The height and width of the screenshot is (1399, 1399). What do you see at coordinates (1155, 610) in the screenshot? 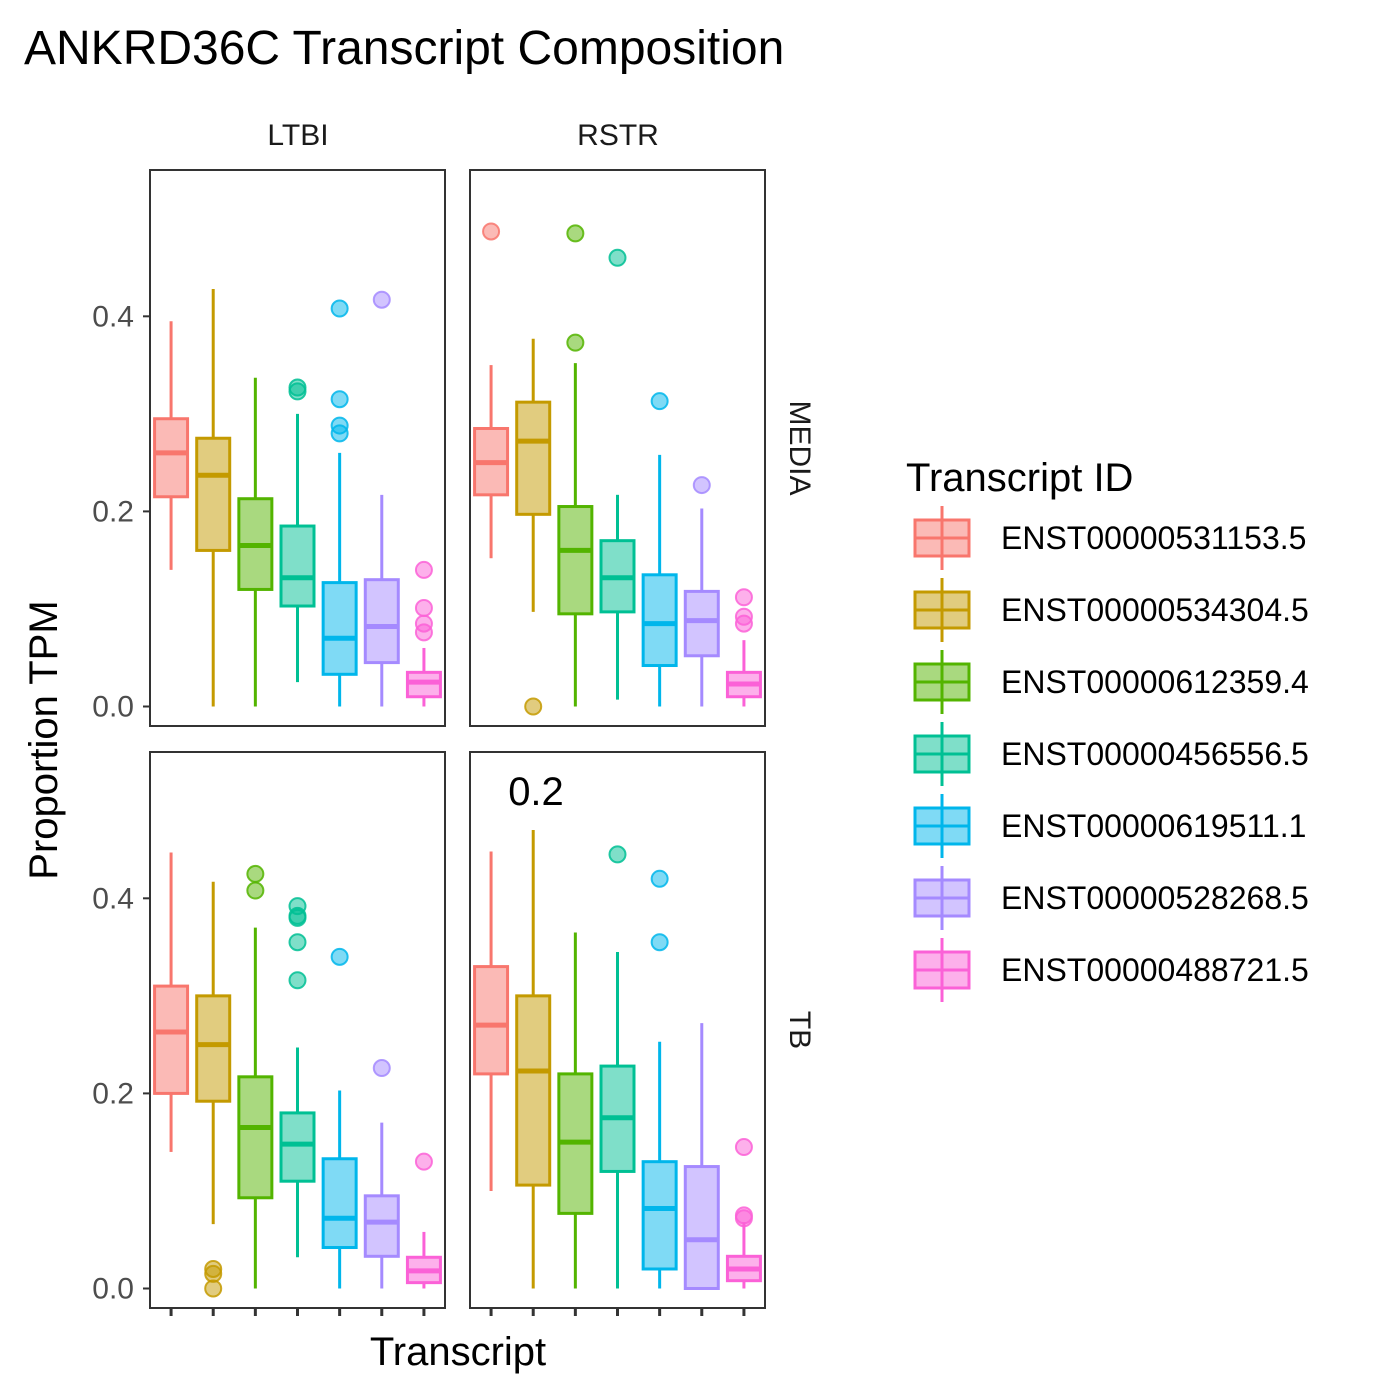
I see `legend-label: ENST00000534304.5` at bounding box center [1155, 610].